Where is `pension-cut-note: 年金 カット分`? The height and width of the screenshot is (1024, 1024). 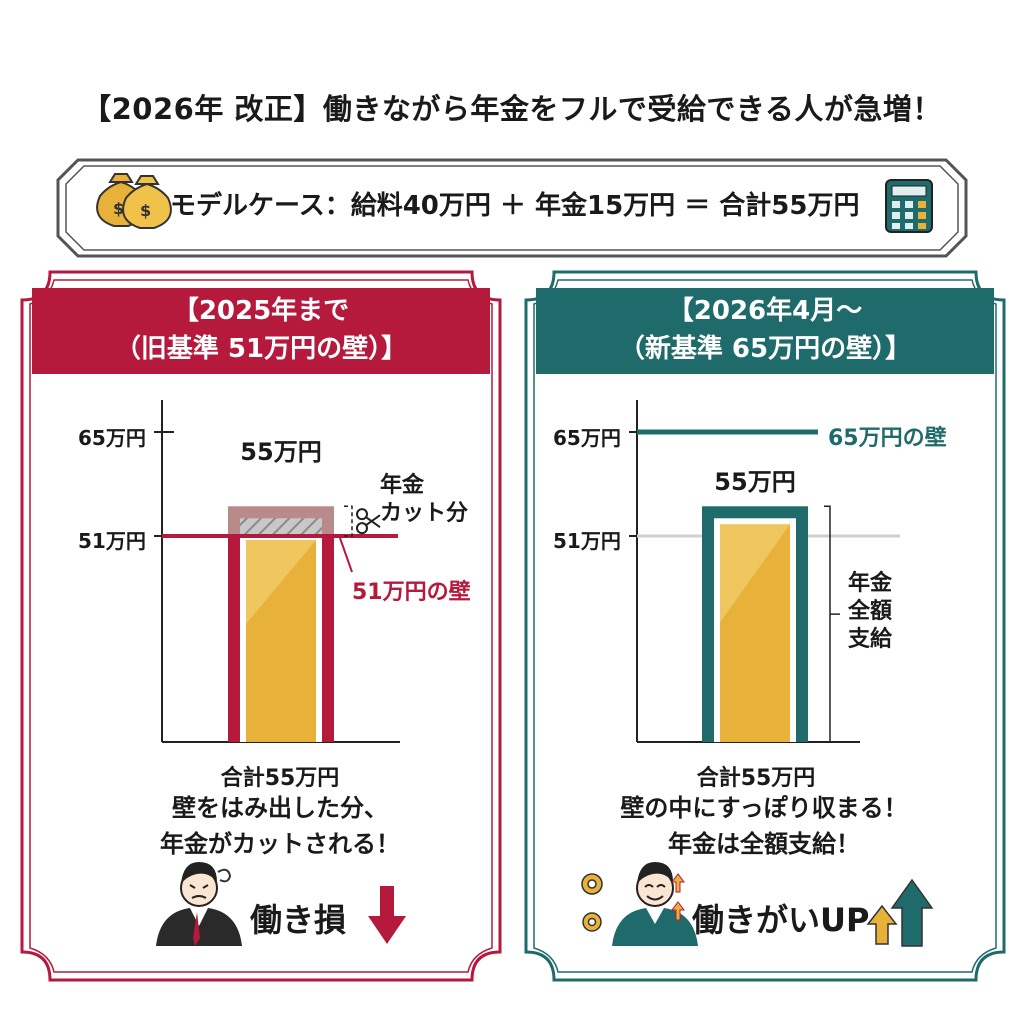 pension-cut-note: 年金 カット分 is located at coordinates (424, 499).